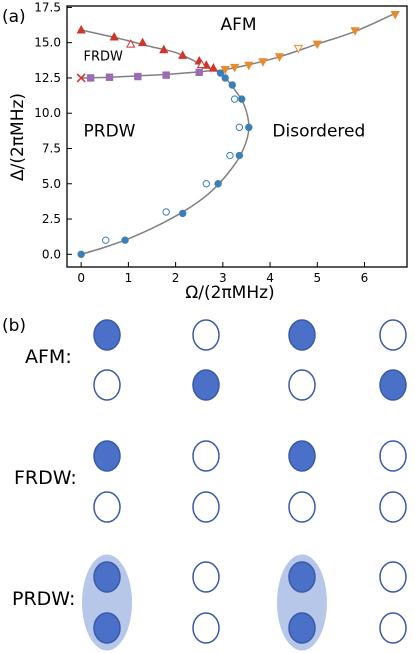 The height and width of the screenshot is (653, 415). Describe the element at coordinates (51, 148) in the screenshot. I see `y-tick-label-3: 7.5` at that location.